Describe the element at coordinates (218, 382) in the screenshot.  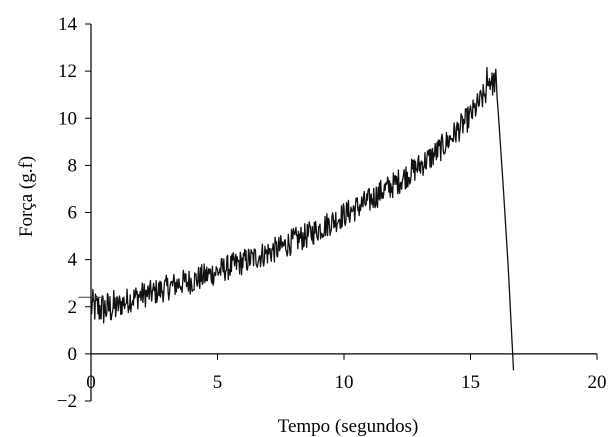
I see `x-tick-label: 5` at that location.